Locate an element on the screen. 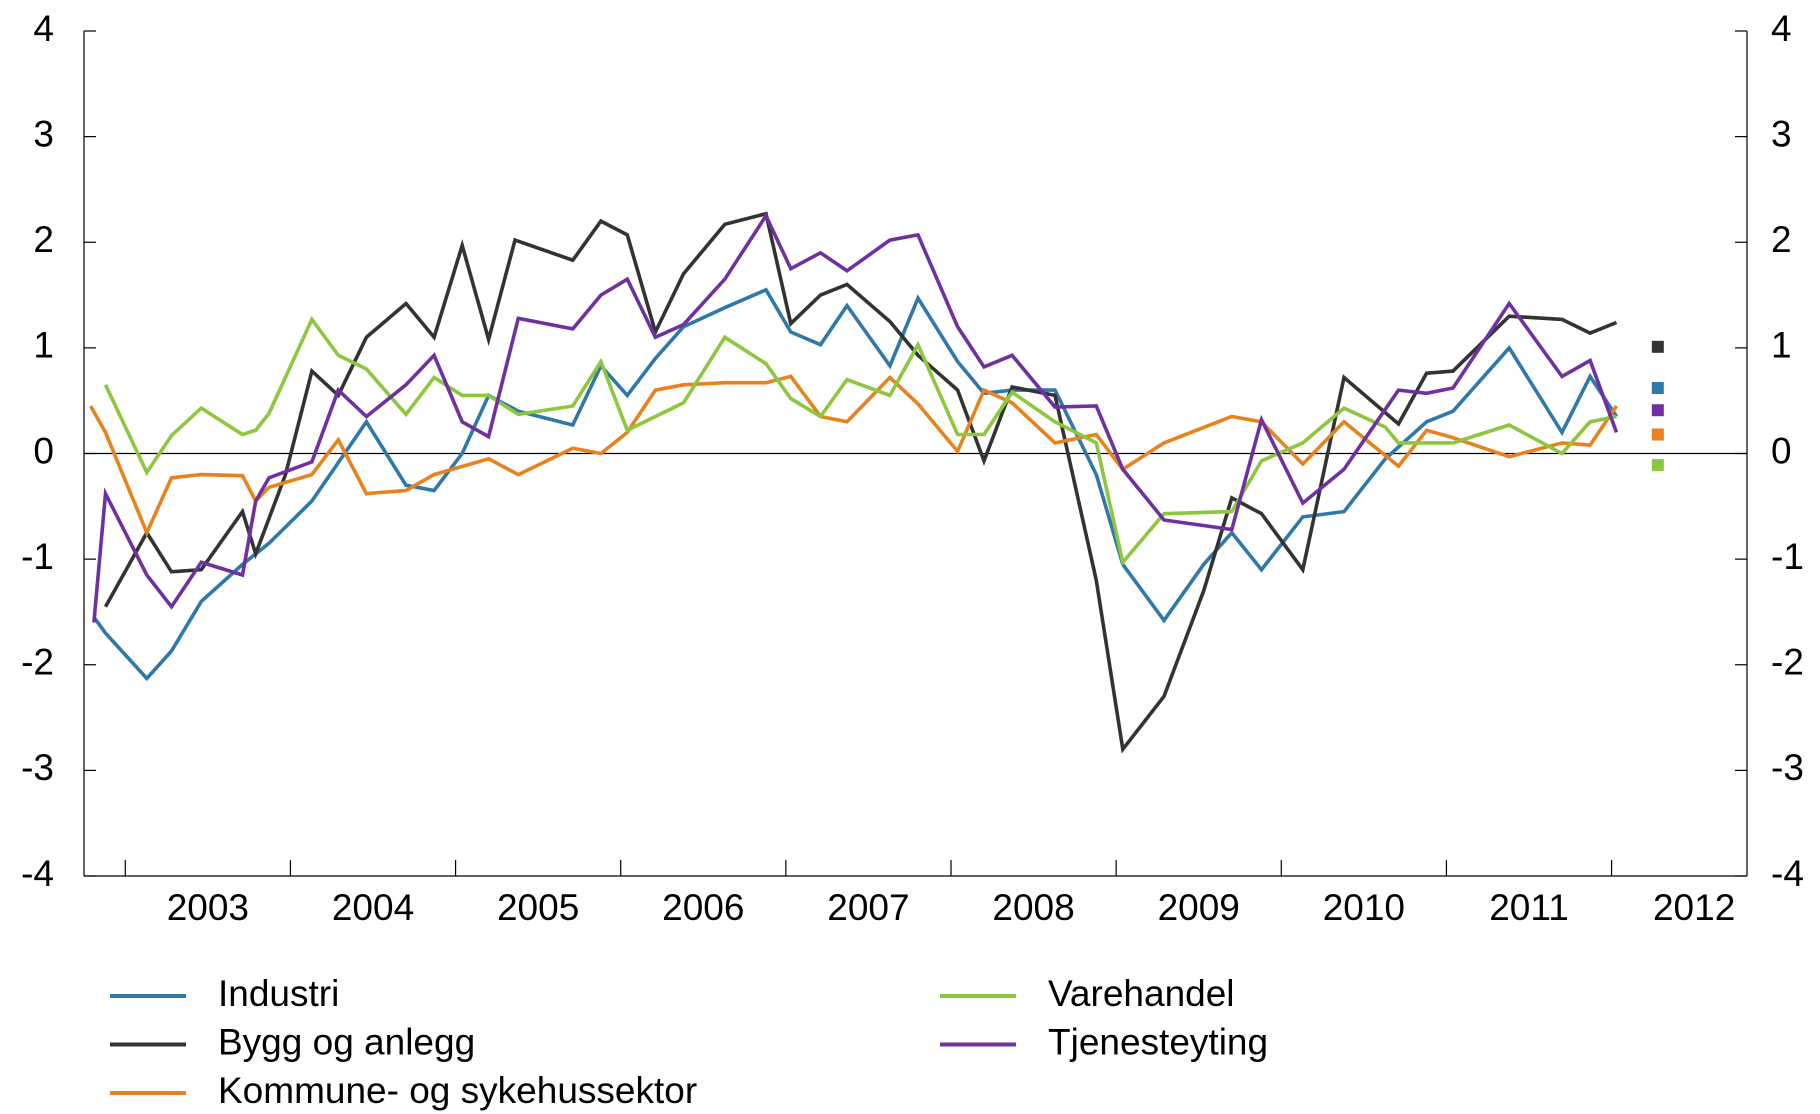 This screenshot has width=1820, height=1114. y-tick-label-right: -3 is located at coordinates (1787, 767).